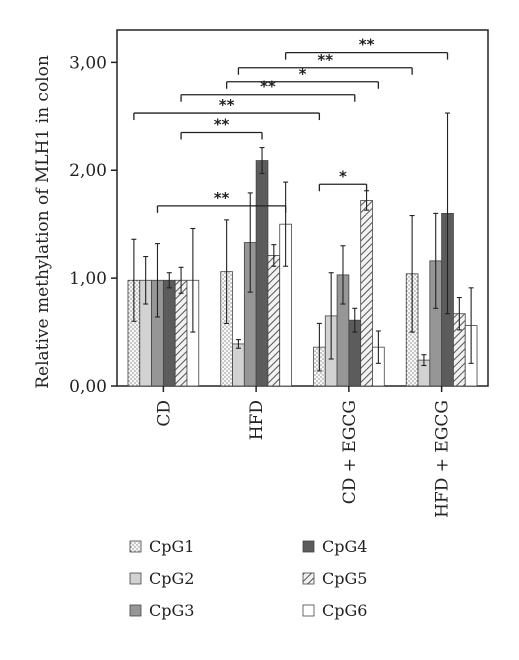 The width and height of the screenshot is (519, 660). What do you see at coordinates (443, 459) in the screenshot?
I see `x-tick-label: HFD + EGCG` at bounding box center [443, 459].